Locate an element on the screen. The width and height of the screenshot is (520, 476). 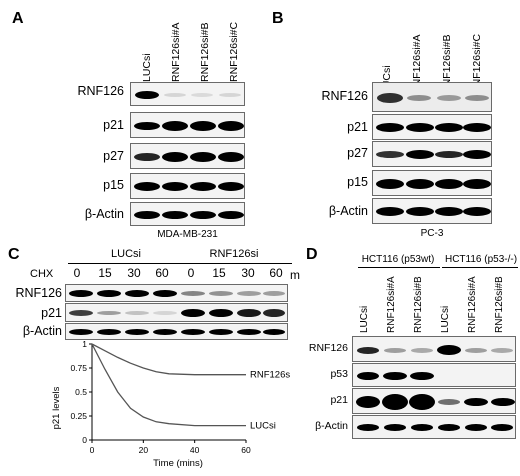
panel-d-row-p21: p21 is located at coordinates (339, 400).